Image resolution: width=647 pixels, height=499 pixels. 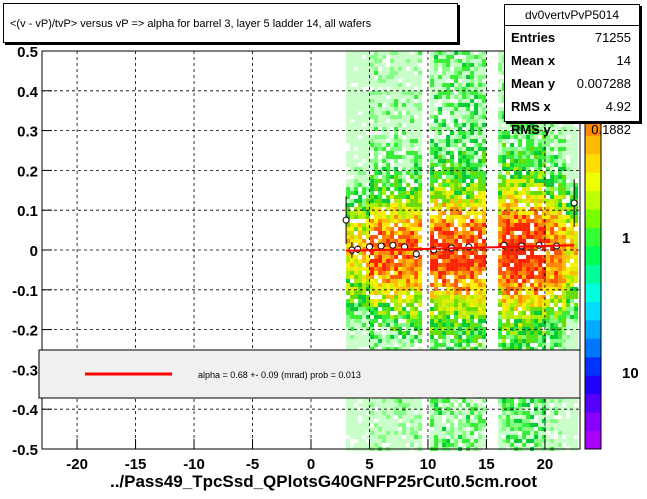 What do you see at coordinates (593, 163) in the screenshot?
I see `palette-swatch` at bounding box center [593, 163].